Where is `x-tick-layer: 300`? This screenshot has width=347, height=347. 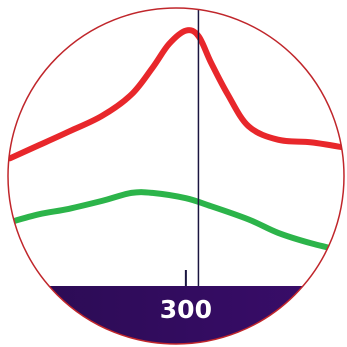 x-tick-layer: 300 is located at coordinates (186, 297).